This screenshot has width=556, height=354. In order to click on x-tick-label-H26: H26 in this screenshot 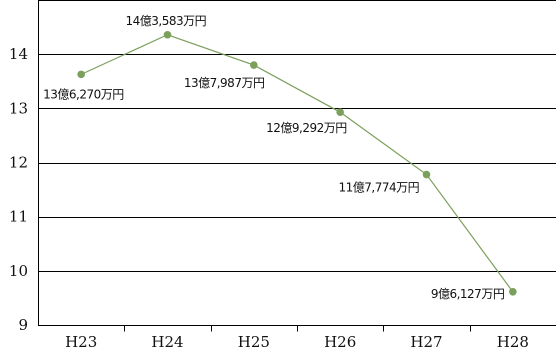, I will do `click(340, 342)`.